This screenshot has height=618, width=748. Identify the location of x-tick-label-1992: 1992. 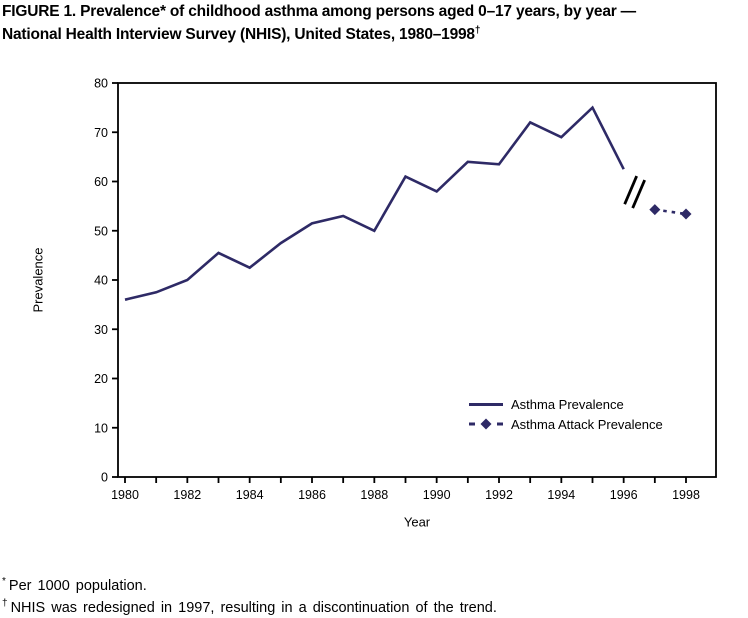
(499, 495).